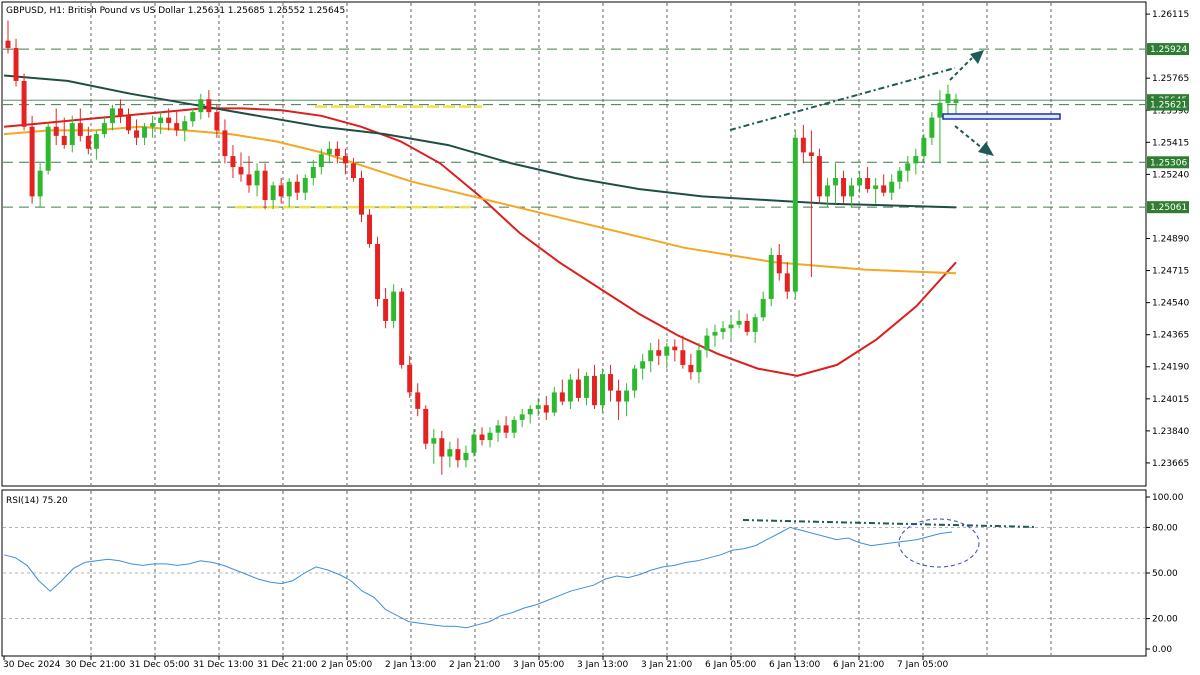 Image resolution: width=1200 pixels, height=675 pixels. What do you see at coordinates (37, 501) in the screenshot?
I see `rsi-title: RSI(14) 75.20` at bounding box center [37, 501].